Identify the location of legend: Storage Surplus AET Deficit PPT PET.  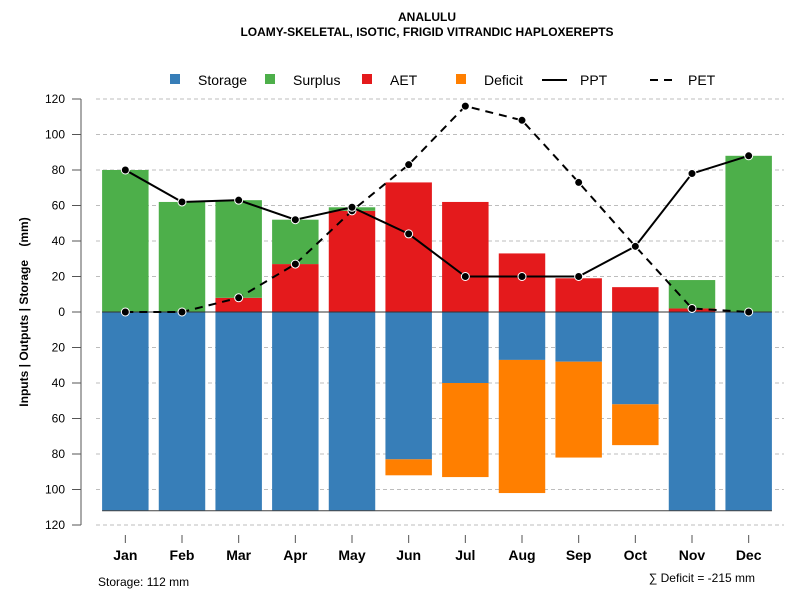
(443, 80).